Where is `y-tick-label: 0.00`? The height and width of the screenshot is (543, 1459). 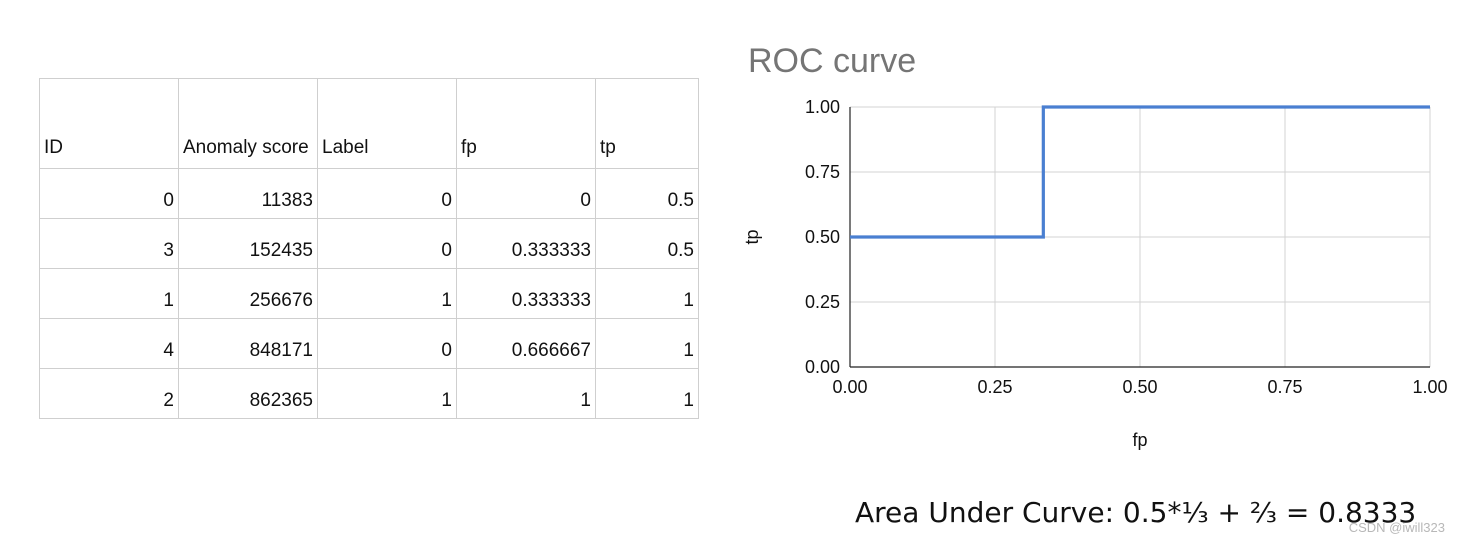 y-tick-label: 0.00 is located at coordinates (822, 367).